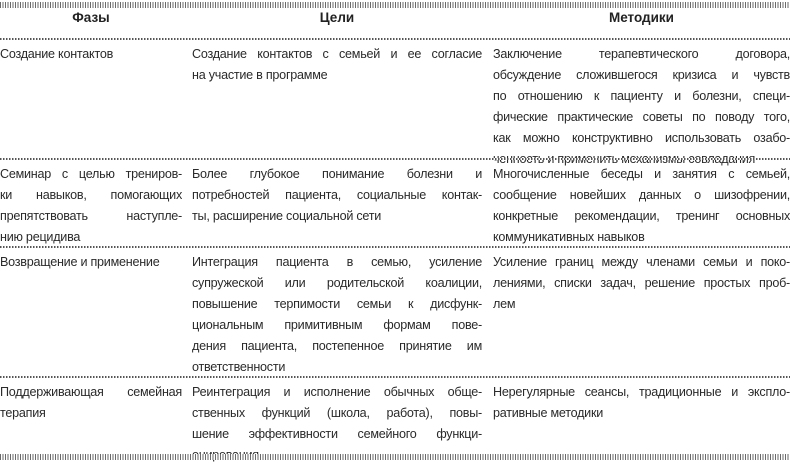 The height and width of the screenshot is (466, 790). I want to click on cell-line: Более глубокое понимание болезни и, so click(337, 174).